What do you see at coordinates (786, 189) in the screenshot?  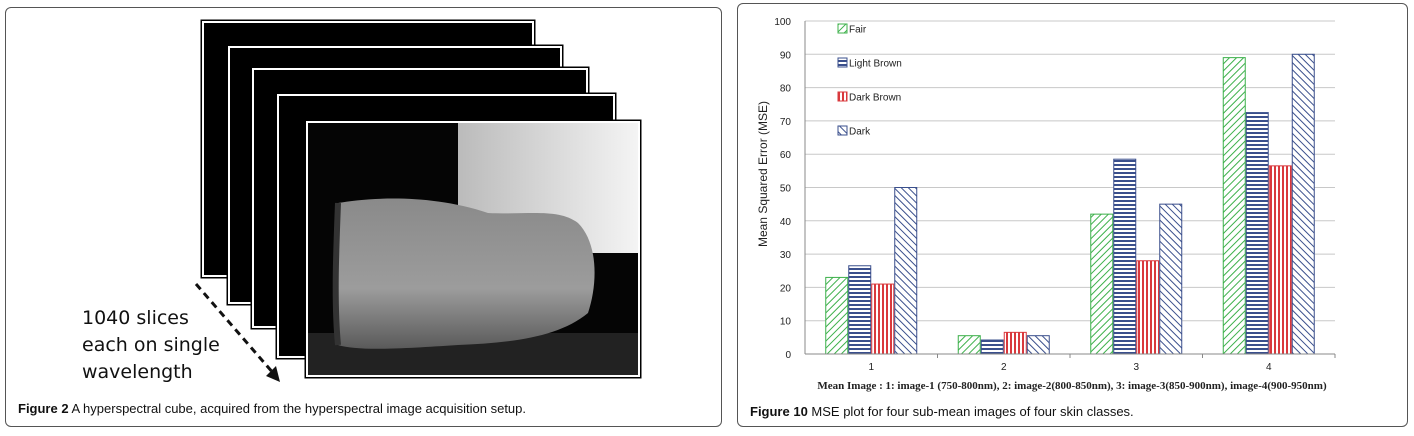 I see `y-tick-label: 50` at bounding box center [786, 189].